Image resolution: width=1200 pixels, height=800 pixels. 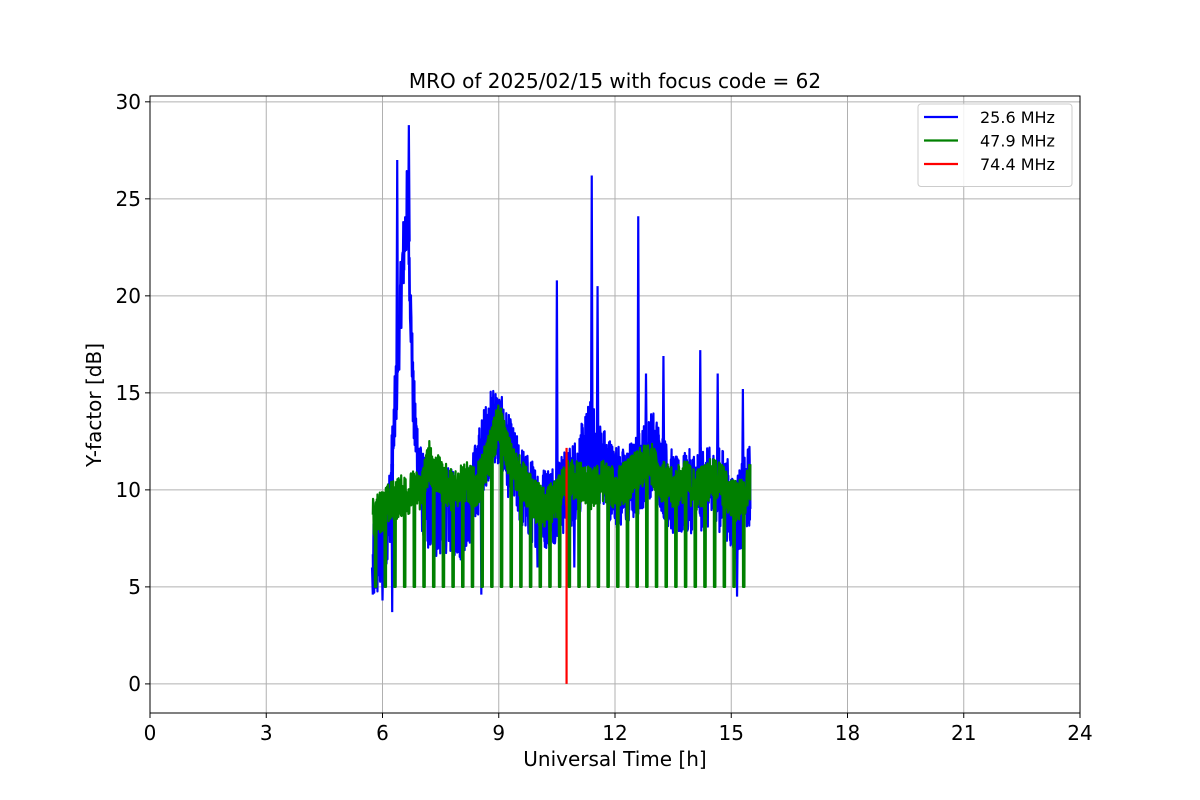 What do you see at coordinates (1079, 733) in the screenshot?
I see `x-tick-label: 24` at bounding box center [1079, 733].